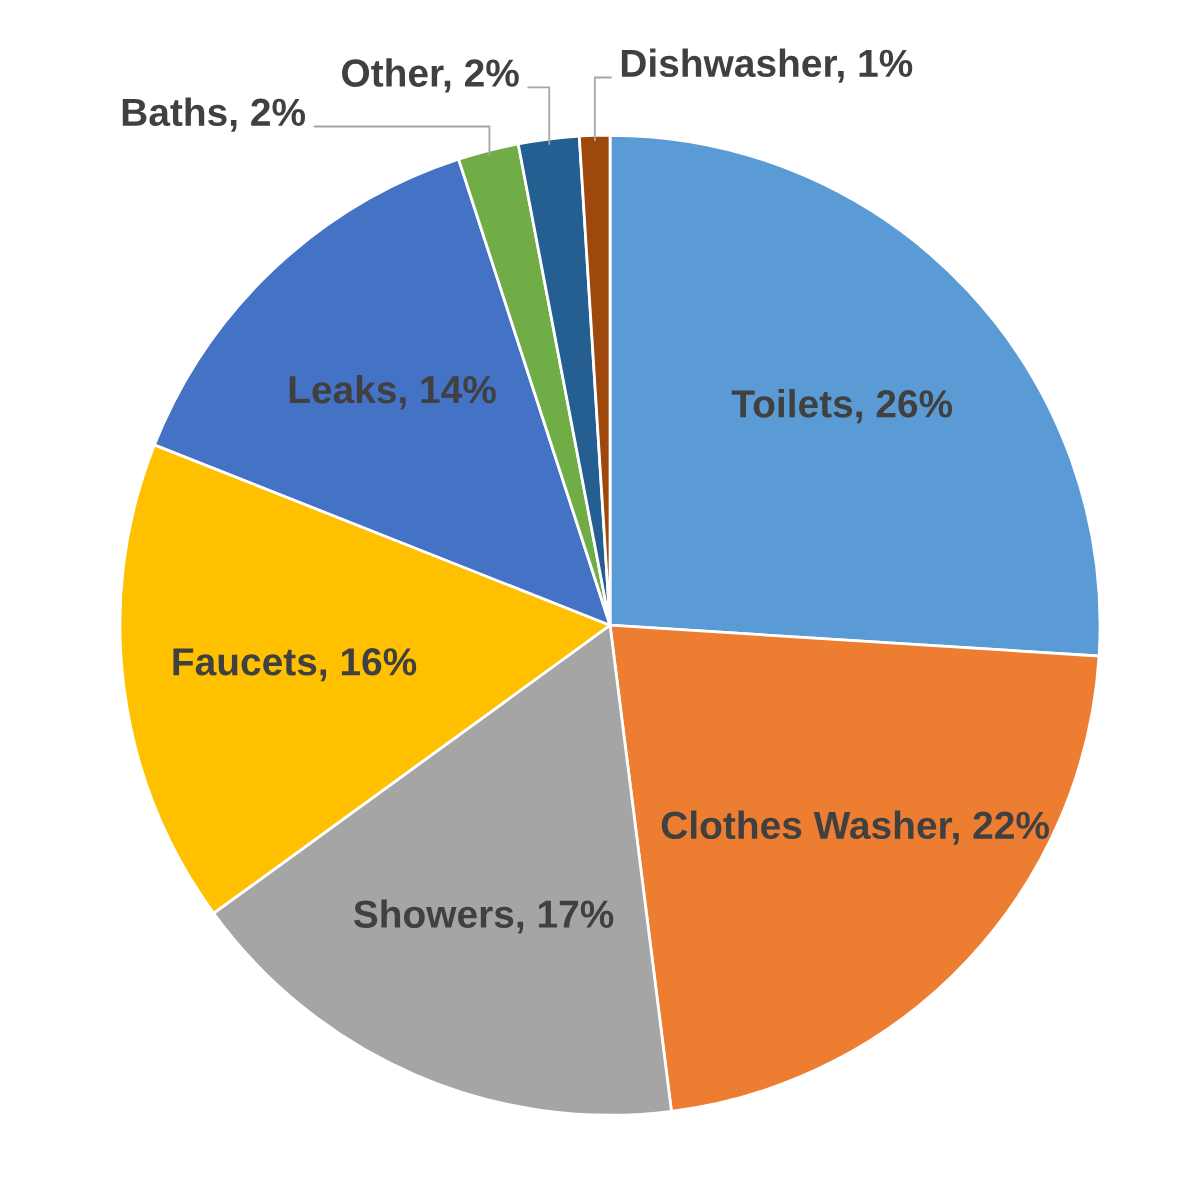 Image resolution: width=1200 pixels, height=1200 pixels. What do you see at coordinates (430, 75) in the screenshot?
I see `slice-label: Other, 2%` at bounding box center [430, 75].